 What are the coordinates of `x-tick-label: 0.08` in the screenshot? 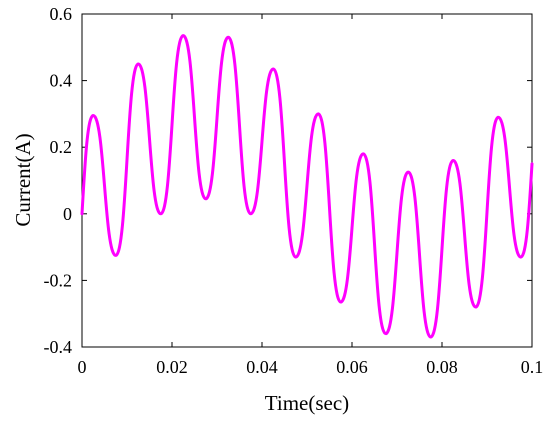 It's located at (442, 367).